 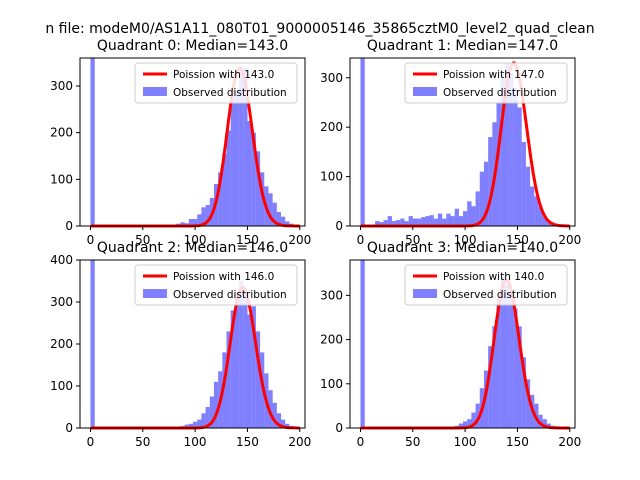 I want to click on y-tick-label: 400, so click(x=61, y=260).